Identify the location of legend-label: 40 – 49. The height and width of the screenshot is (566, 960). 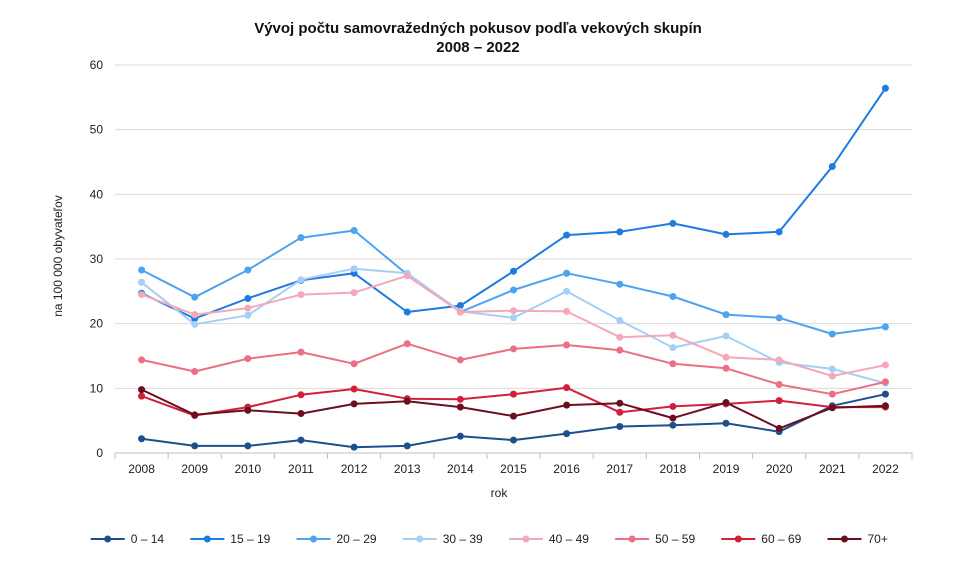
(569, 539).